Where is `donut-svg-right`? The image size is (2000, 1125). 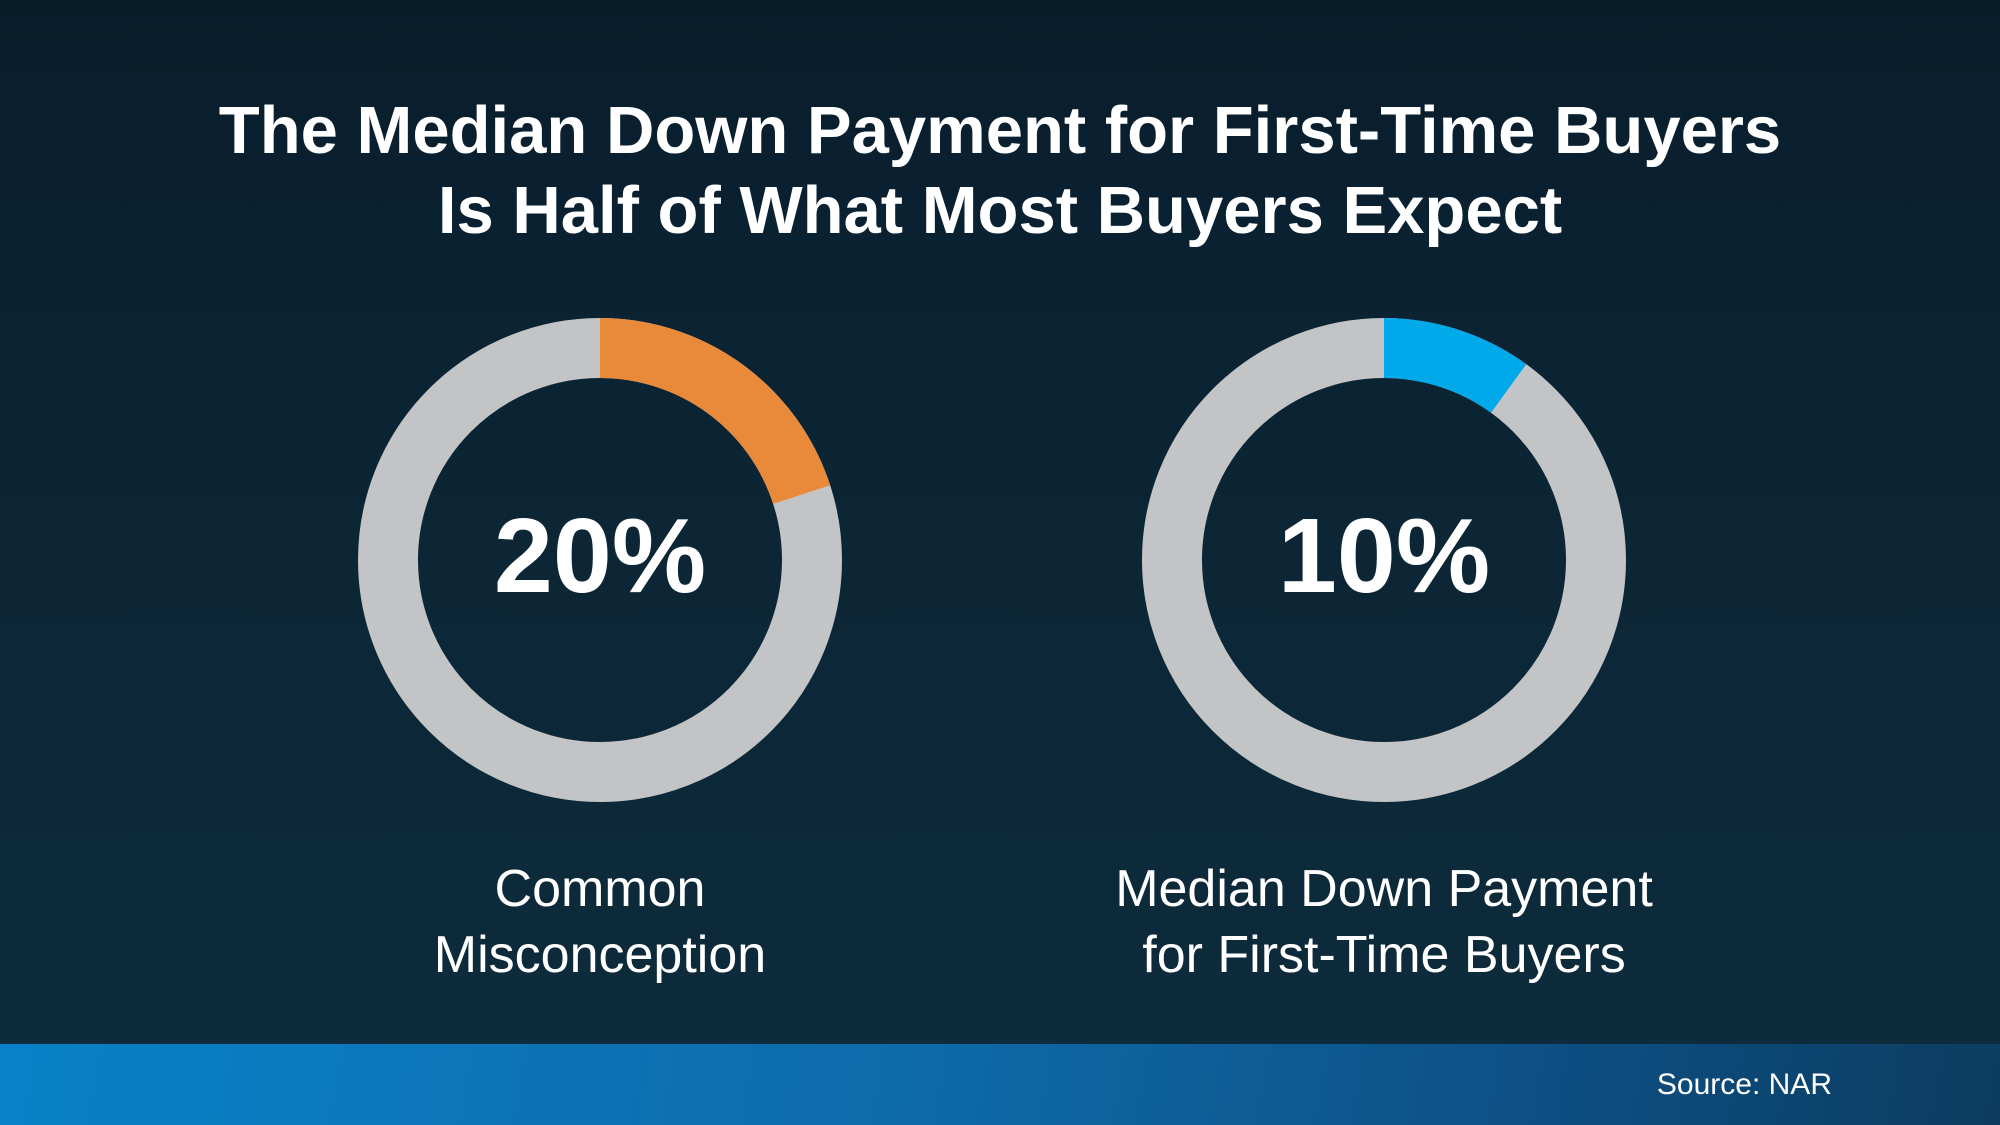
donut-svg-right is located at coordinates (1384, 560).